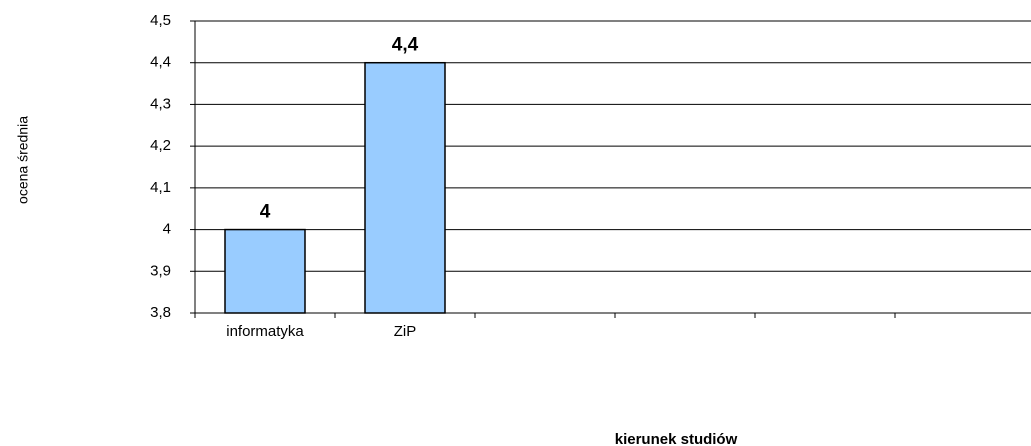 This screenshot has height=446, width=1031. I want to click on y-tick-label: 4,5, so click(160, 20).